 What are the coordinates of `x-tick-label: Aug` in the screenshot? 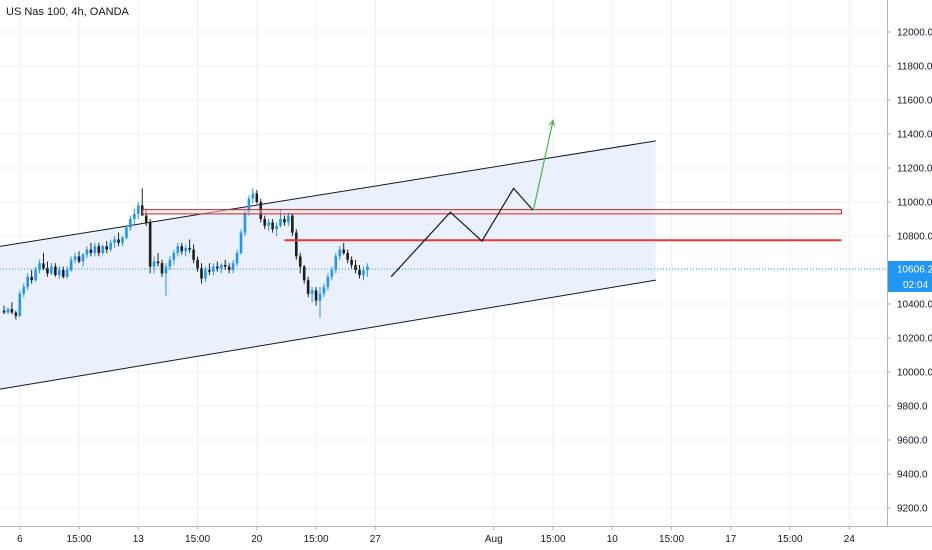 It's located at (494, 539).